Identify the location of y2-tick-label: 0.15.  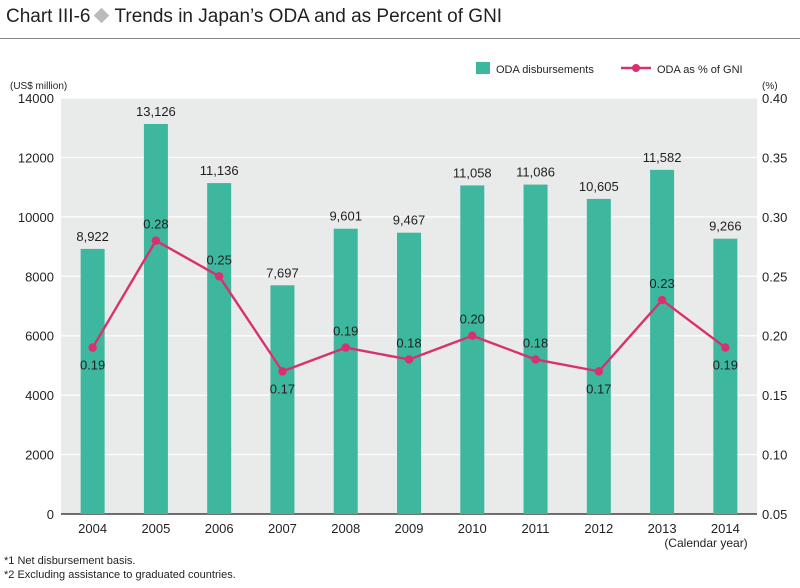
(774, 395).